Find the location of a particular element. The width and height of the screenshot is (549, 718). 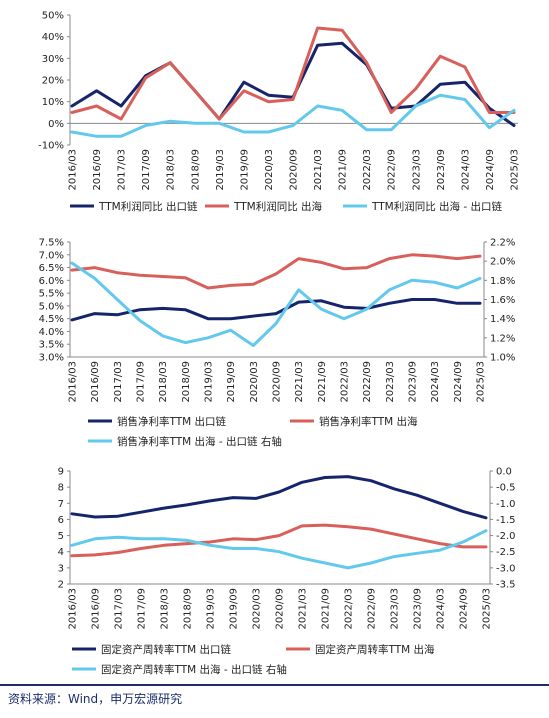

chart2-y-tick-label: 7.5% is located at coordinates (51, 243).